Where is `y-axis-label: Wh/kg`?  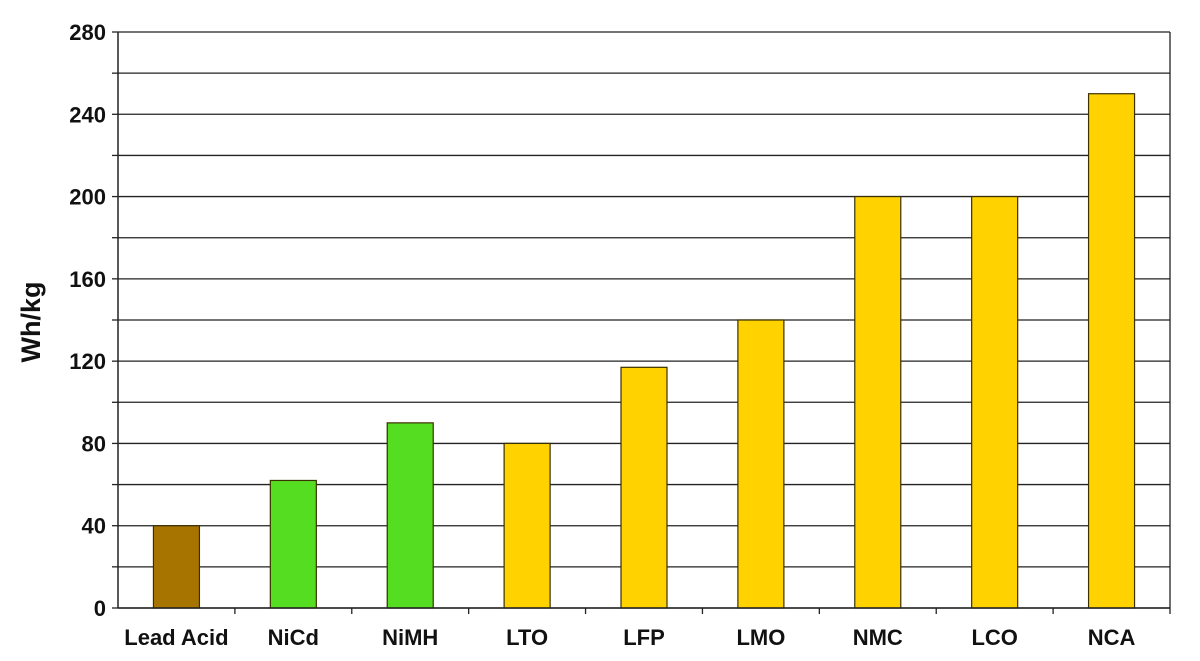 y-axis-label: Wh/kg is located at coordinates (31, 322).